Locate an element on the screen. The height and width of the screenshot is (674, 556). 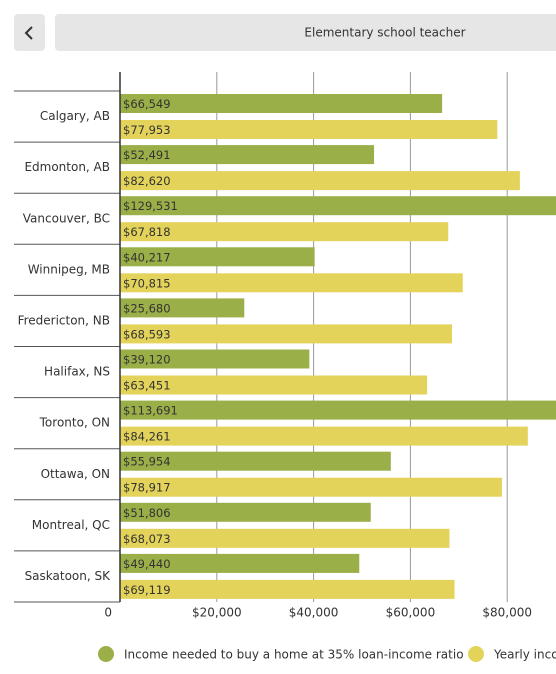
header-bar is located at coordinates (305, 32).